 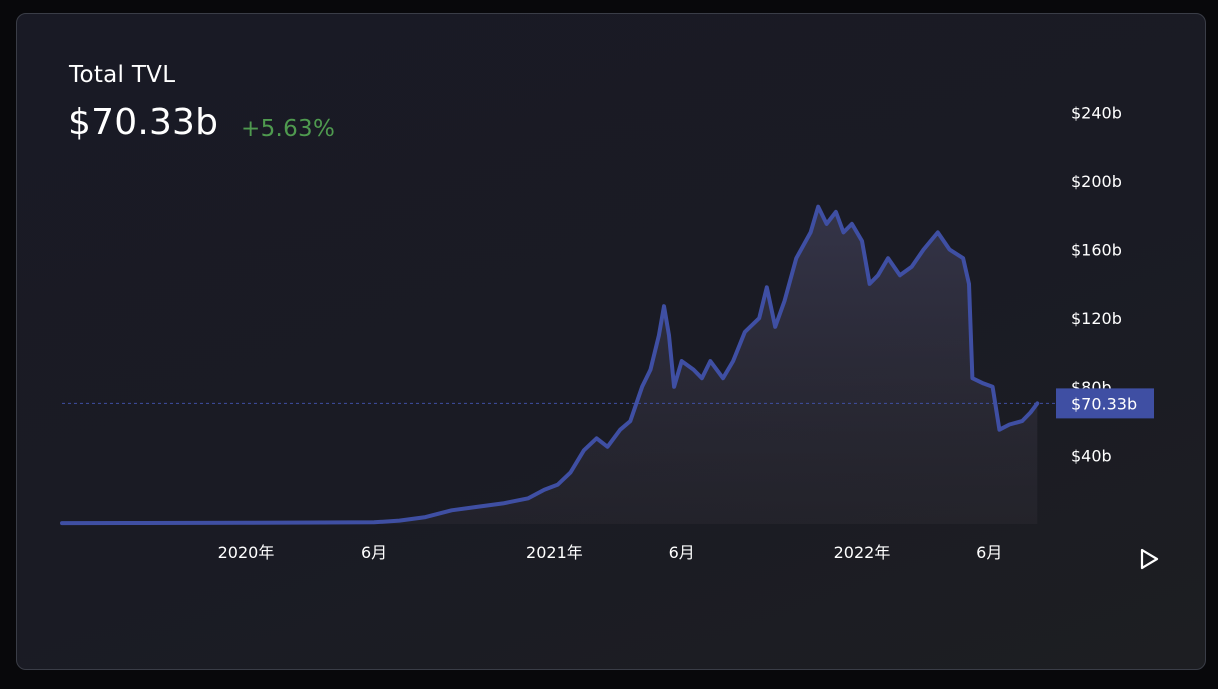 What do you see at coordinates (1096, 318) in the screenshot?
I see `y-tick-label: $120b` at bounding box center [1096, 318].